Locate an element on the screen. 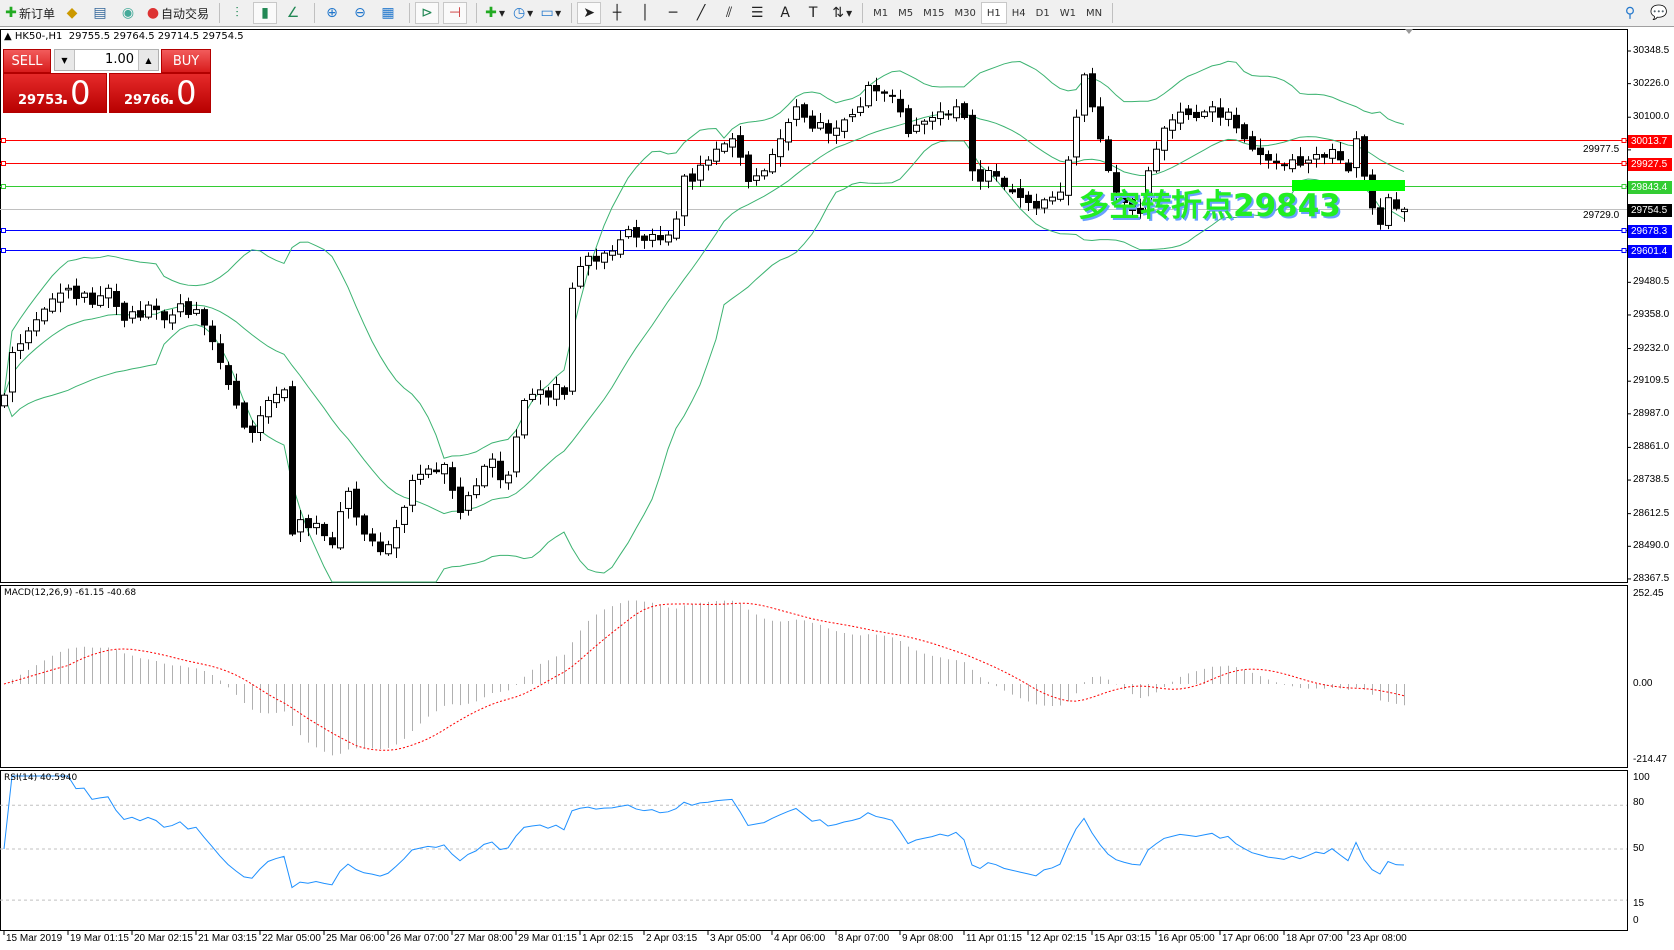 The height and width of the screenshot is (950, 1674). timeframe-mn: MN is located at coordinates (1094, 13).